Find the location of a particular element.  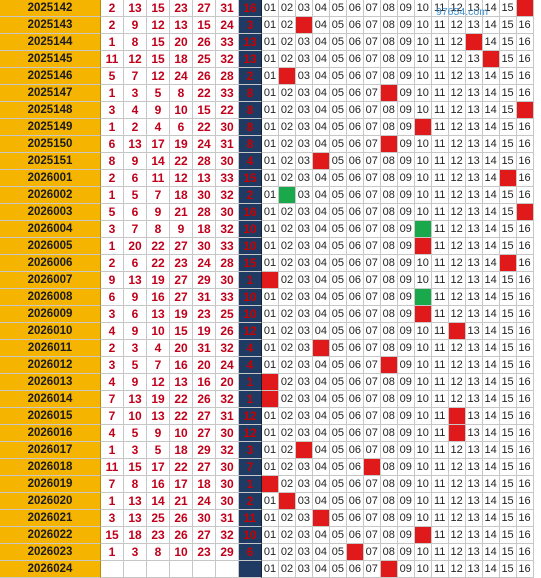

issue-number: 2026022 is located at coordinates (50, 535).